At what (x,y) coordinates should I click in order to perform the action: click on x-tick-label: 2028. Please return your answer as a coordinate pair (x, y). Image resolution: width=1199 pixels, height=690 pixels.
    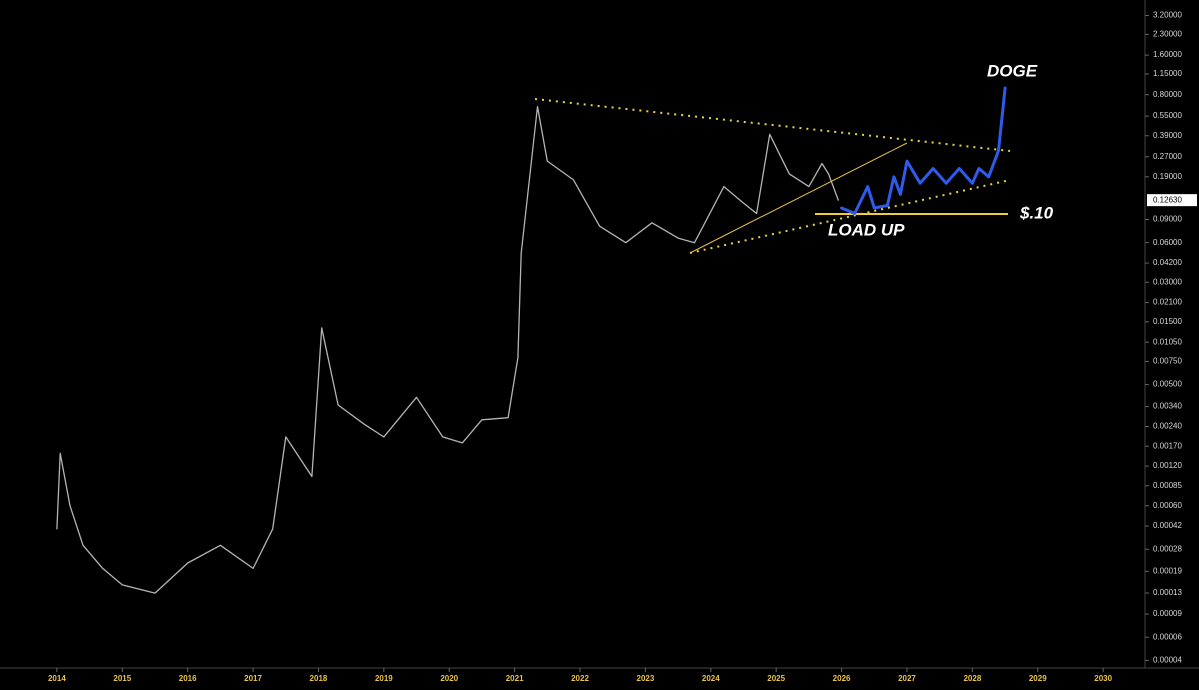
    Looking at the image, I should click on (972, 678).